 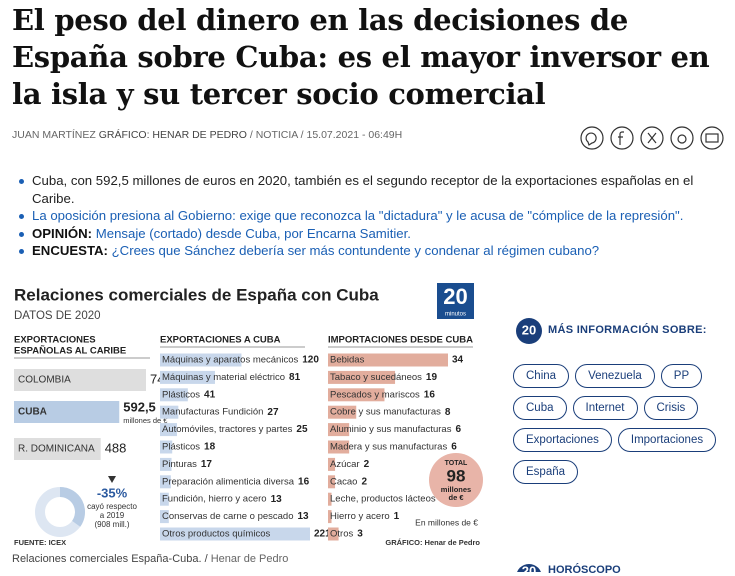 I want to click on share-email, so click(x=712, y=138).